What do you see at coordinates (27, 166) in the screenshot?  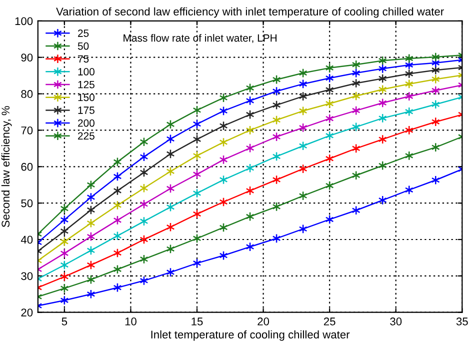 I see `y-tick-label: 60` at bounding box center [27, 166].